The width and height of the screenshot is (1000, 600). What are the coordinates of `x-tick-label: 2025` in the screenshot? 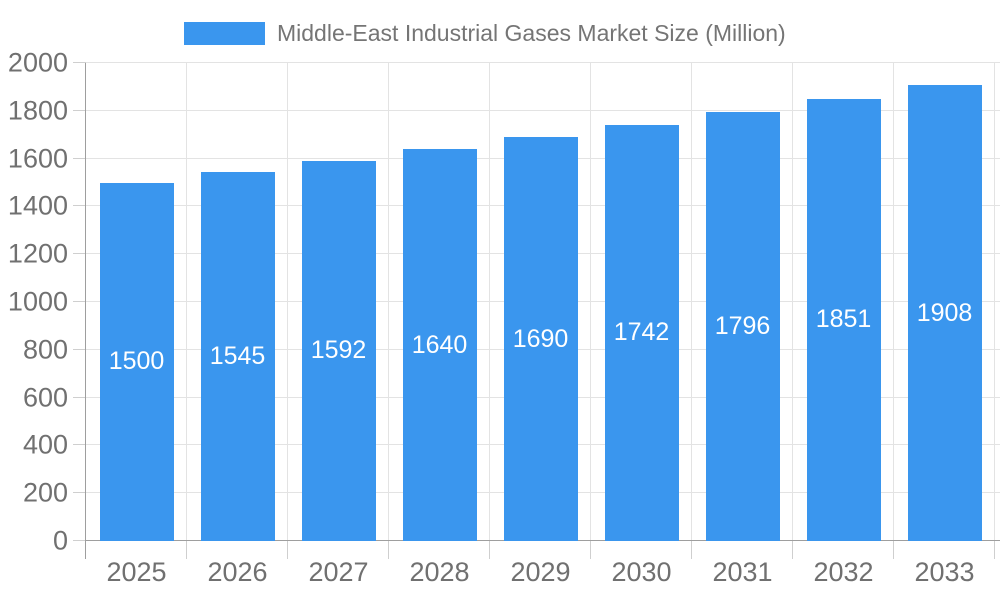 It's located at (136, 572).